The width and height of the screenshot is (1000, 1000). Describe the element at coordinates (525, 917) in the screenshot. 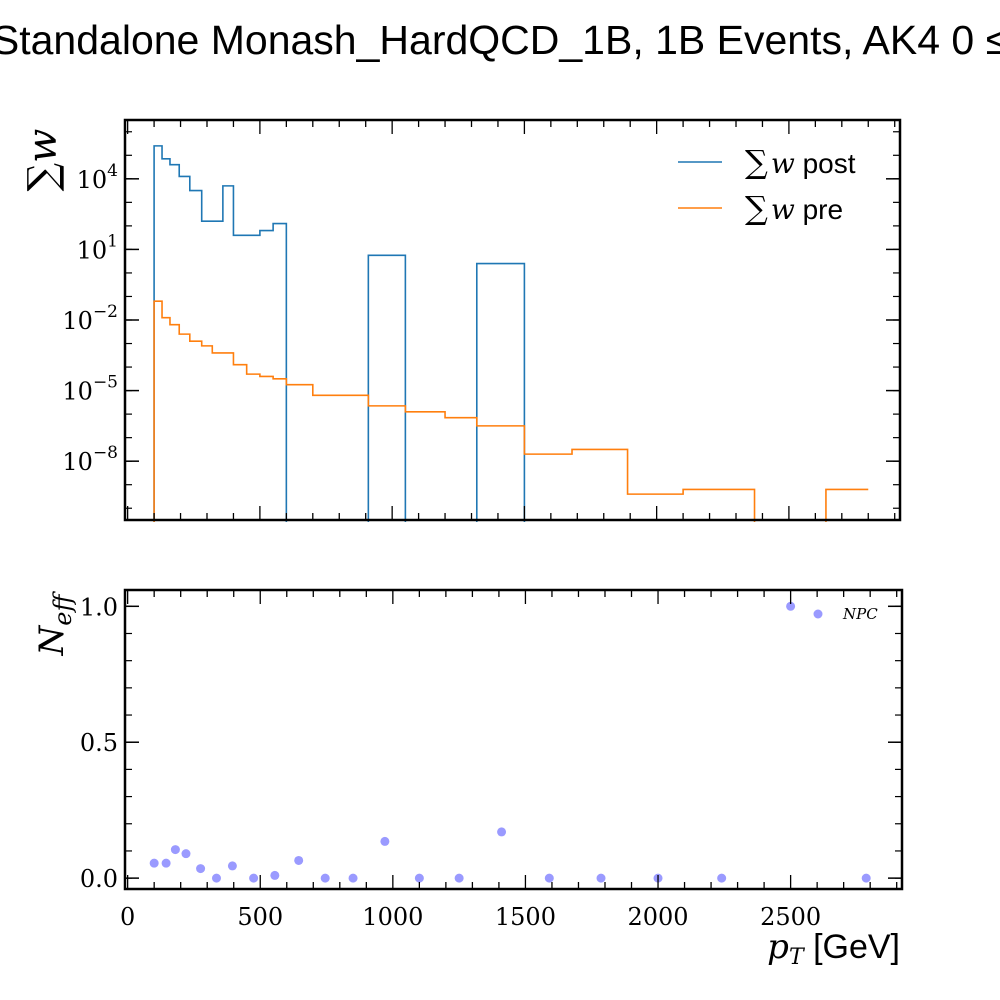

I see `bottom-xtick-label: 1500` at that location.